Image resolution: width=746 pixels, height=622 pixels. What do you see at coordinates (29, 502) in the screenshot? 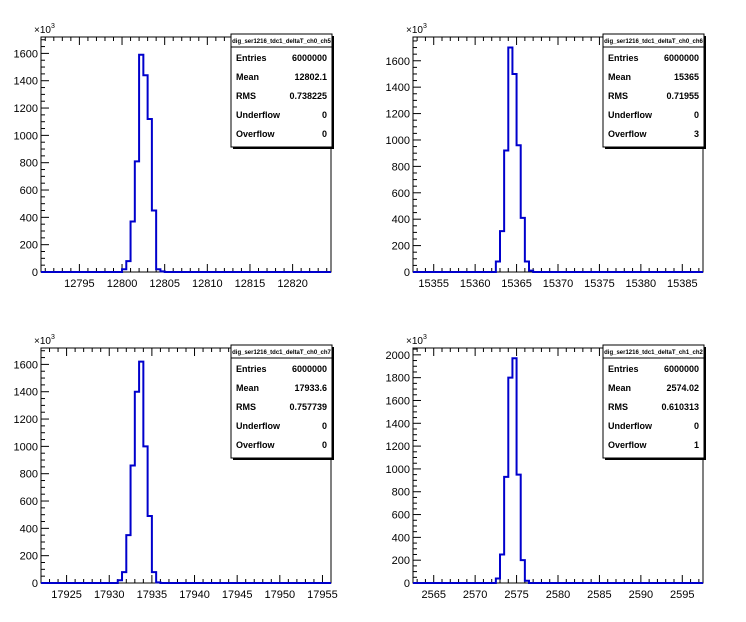
I see `y-tick-label: 600` at bounding box center [29, 502].